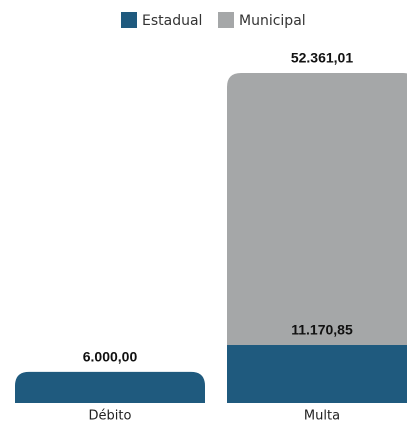 Image resolution: width=407 pixels, height=423 pixels. I want to click on value-label: 6.000,00, so click(110, 357).